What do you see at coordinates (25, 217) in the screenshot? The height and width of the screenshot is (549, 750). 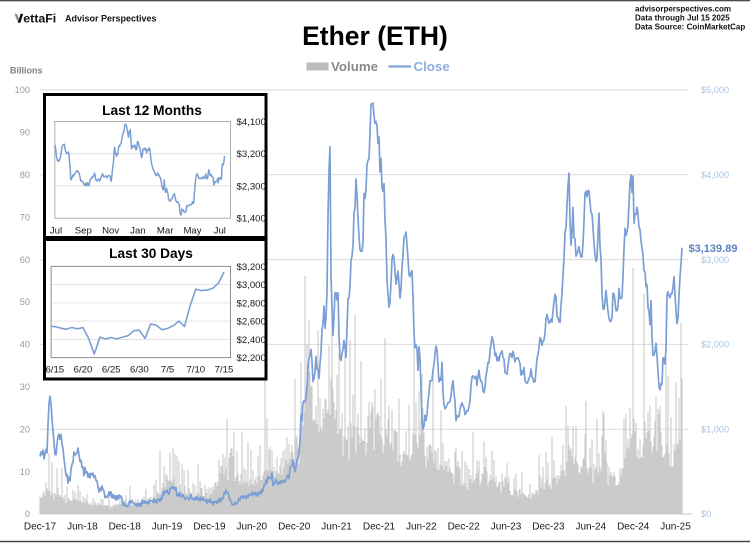 I see `svg-text: 70` at bounding box center [25, 217].